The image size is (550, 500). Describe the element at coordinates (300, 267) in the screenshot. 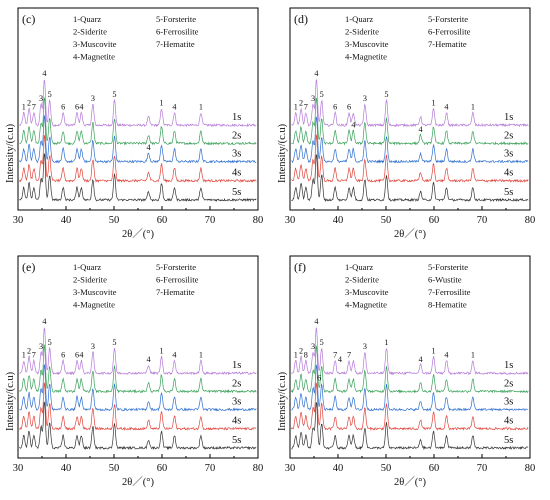

I see `panel-label: (f)` at that location.